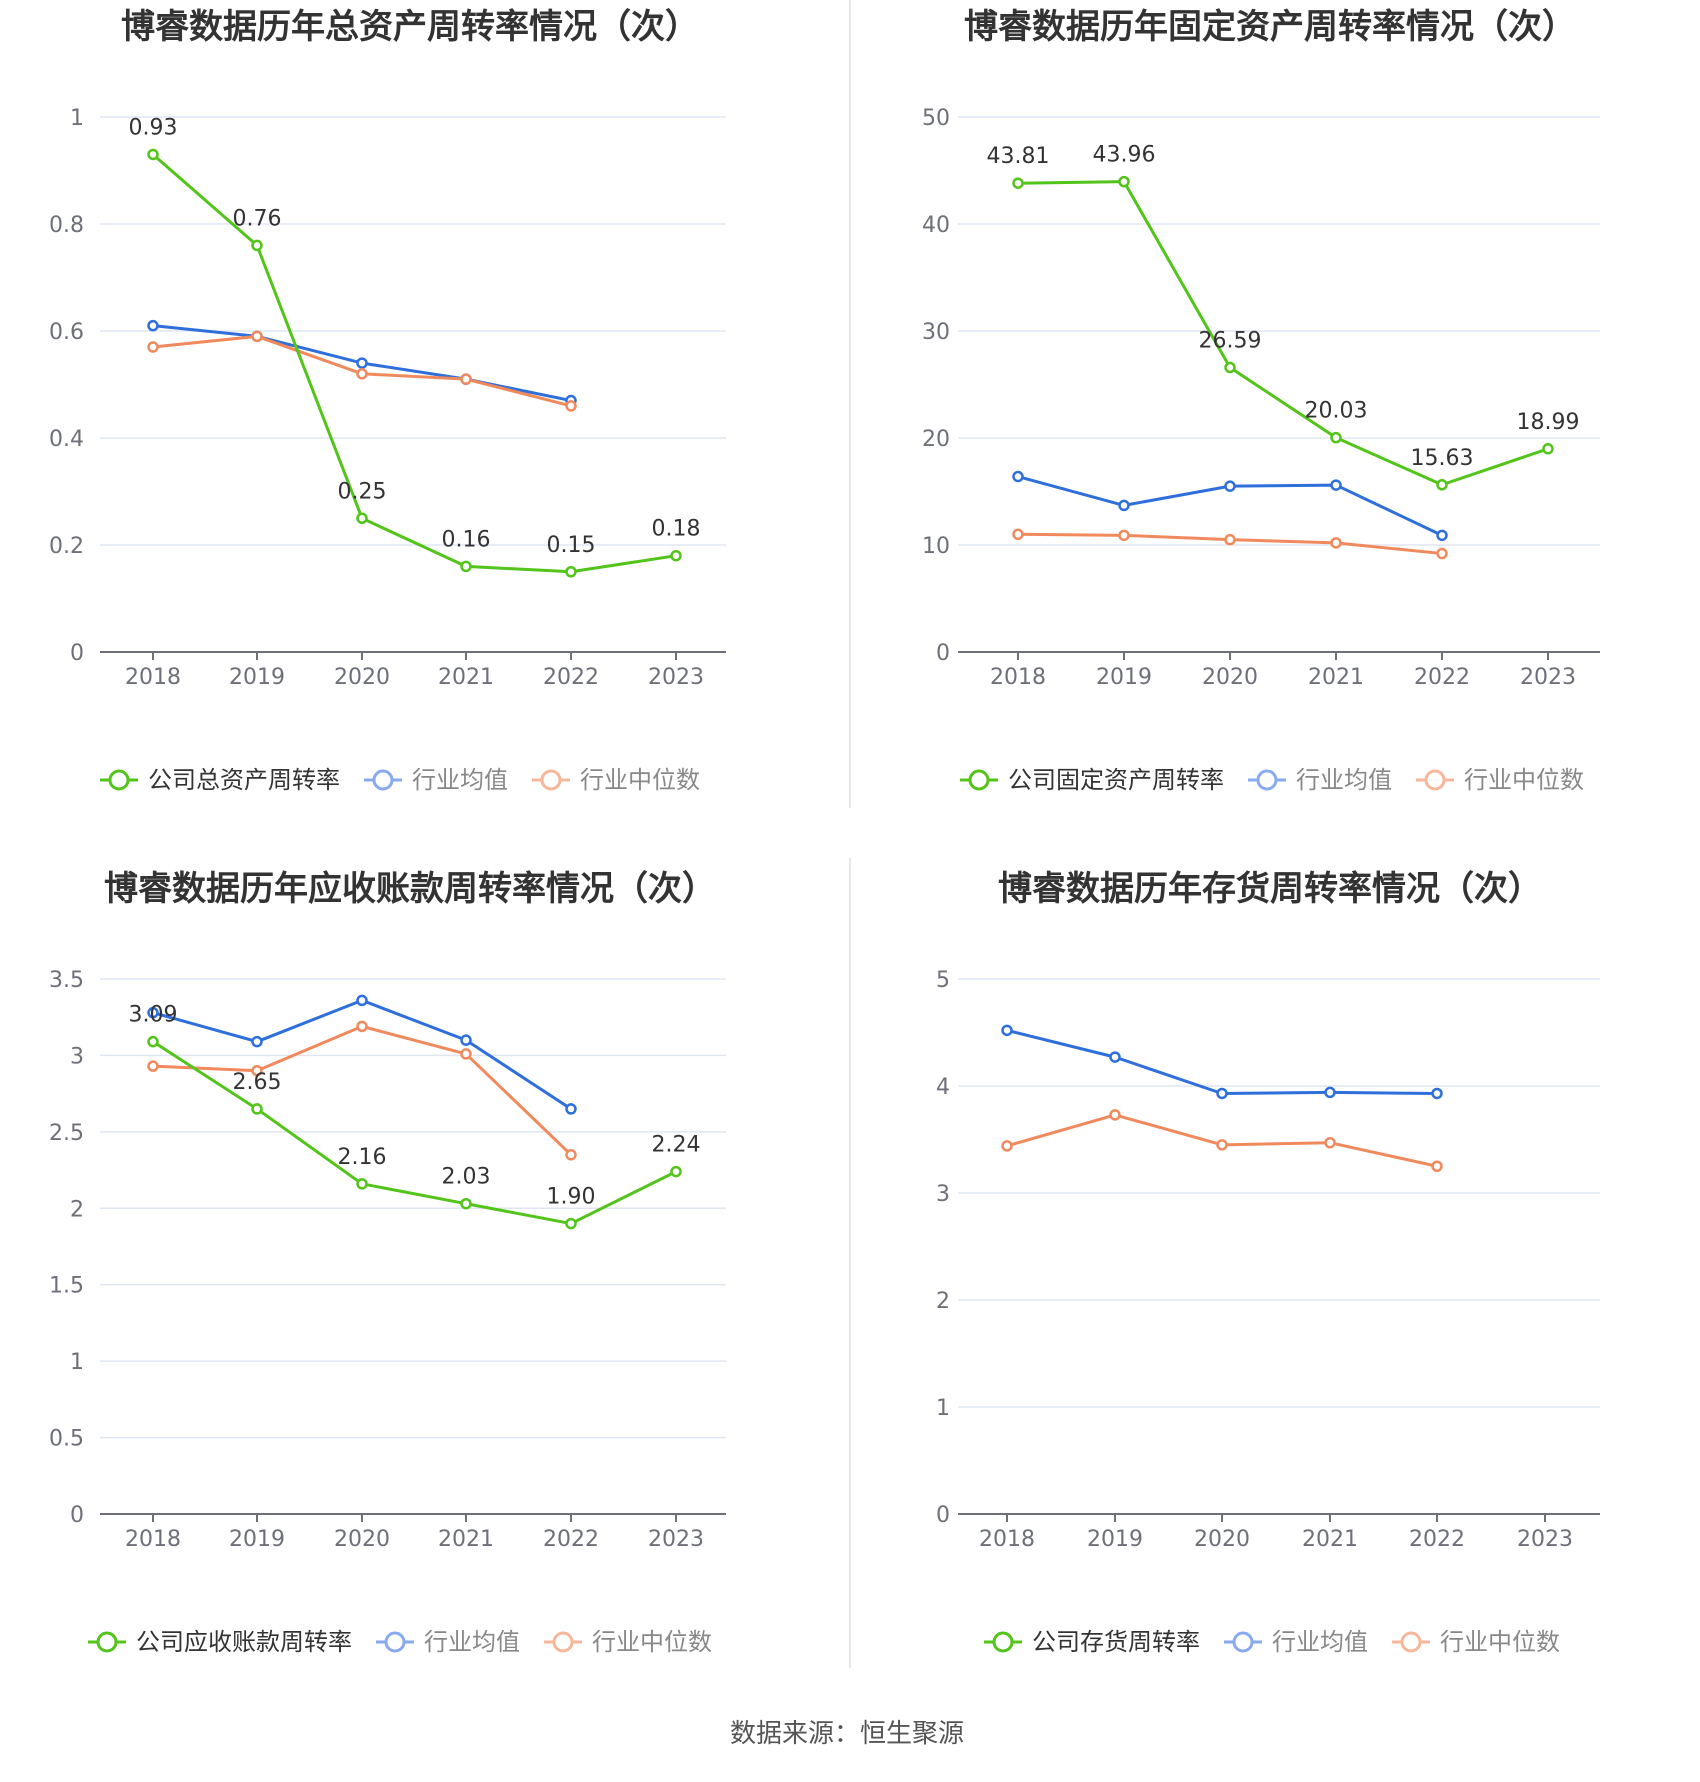  Describe the element at coordinates (936, 439) in the screenshot. I see `y-tick-label: 20` at that location.